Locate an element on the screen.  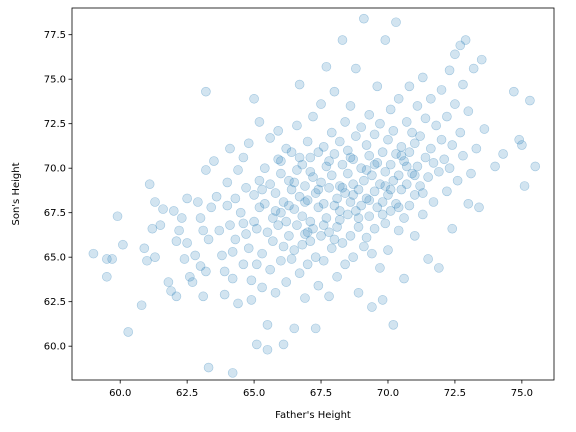
x-tick-label: 67.5 is located at coordinates (321, 393).